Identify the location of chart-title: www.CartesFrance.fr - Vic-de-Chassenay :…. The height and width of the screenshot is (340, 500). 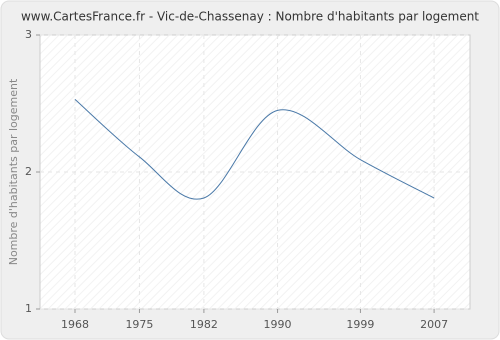
(250, 17).